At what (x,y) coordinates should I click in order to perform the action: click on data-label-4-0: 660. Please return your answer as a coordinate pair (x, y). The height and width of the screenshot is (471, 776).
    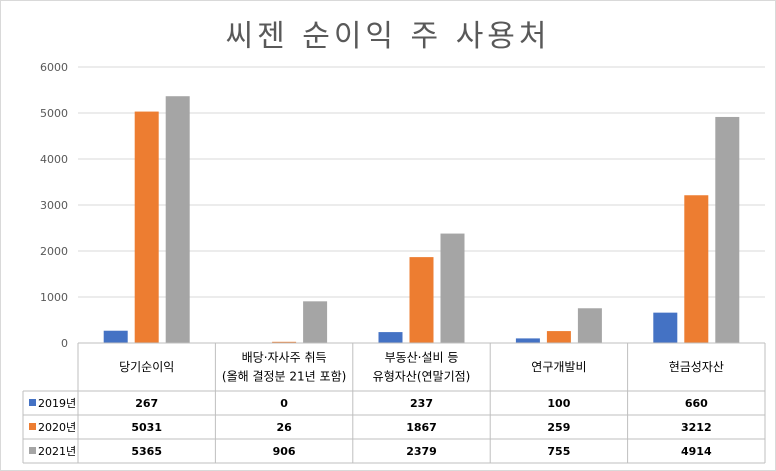
    Looking at the image, I should click on (696, 403).